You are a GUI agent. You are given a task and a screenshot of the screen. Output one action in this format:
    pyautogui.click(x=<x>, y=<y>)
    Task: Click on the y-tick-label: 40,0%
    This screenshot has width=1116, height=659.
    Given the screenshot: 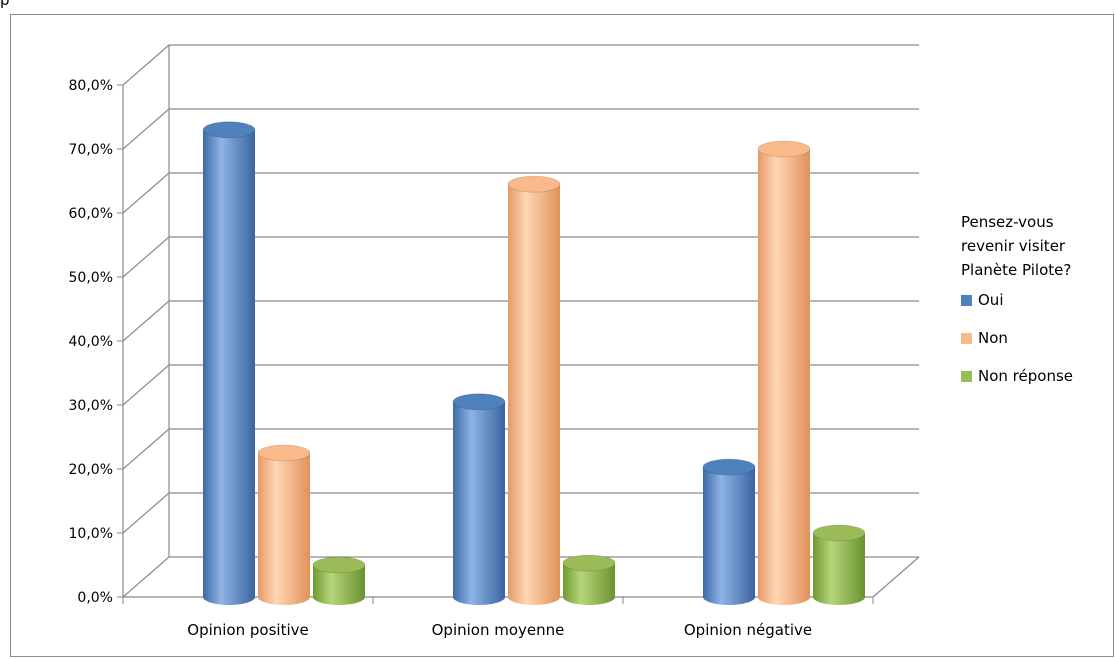 What is the action you would take?
    pyautogui.click(x=91, y=342)
    